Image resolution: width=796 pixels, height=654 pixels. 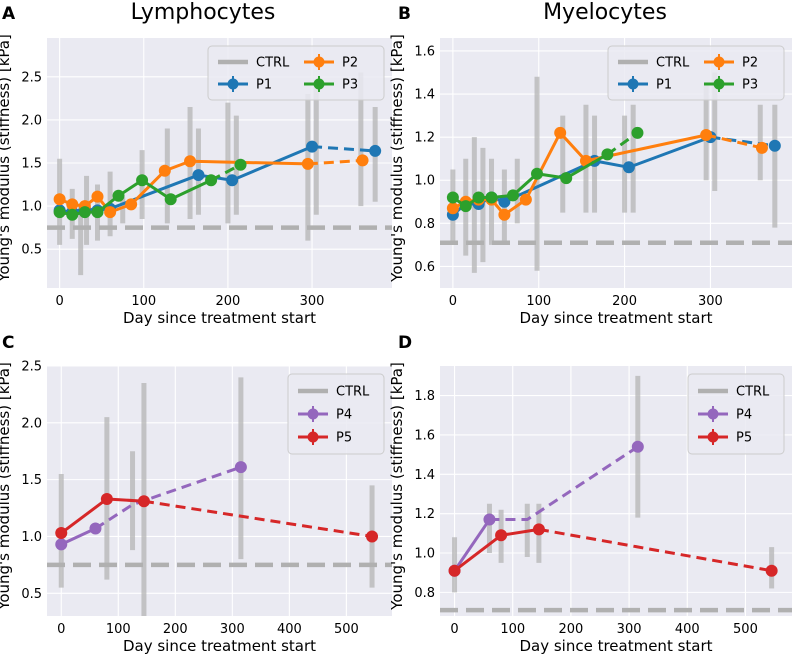 What do you see at coordinates (424, 51) in the screenshot?
I see `y-tick-label: 1.6` at bounding box center [424, 51].